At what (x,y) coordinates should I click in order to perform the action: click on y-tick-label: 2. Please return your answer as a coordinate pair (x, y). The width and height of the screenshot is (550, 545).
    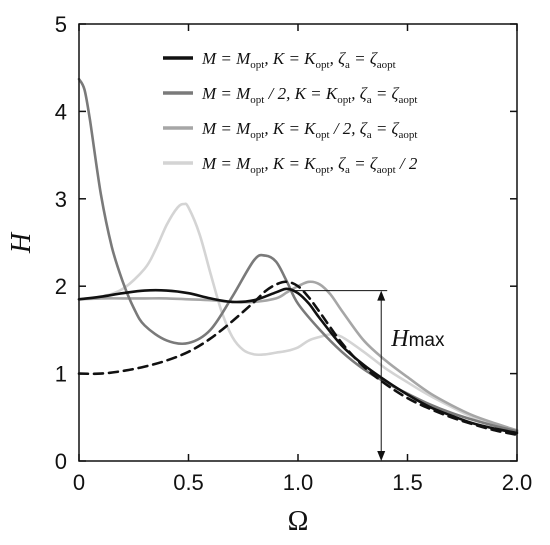
    Looking at the image, I should click on (61, 286).